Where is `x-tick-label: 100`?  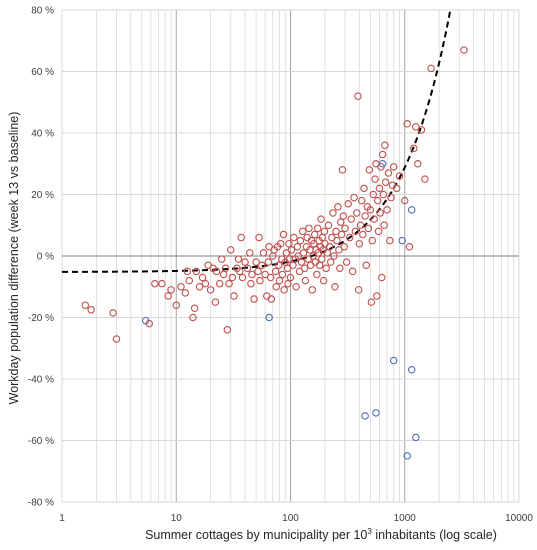
x-tick-label: 100 is located at coordinates (290, 518).